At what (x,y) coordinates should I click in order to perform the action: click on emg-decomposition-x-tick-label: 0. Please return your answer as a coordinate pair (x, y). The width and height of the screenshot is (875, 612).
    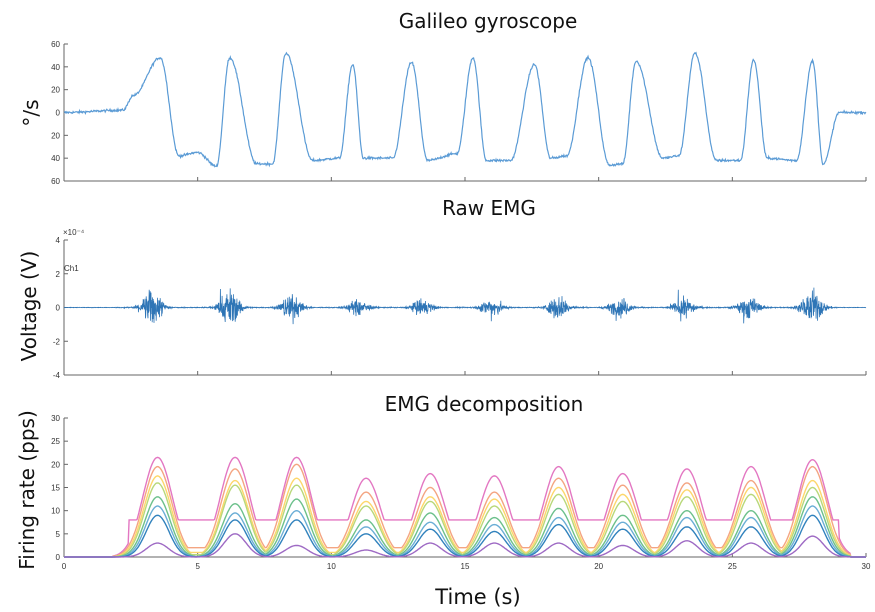
    Looking at the image, I should click on (64, 566).